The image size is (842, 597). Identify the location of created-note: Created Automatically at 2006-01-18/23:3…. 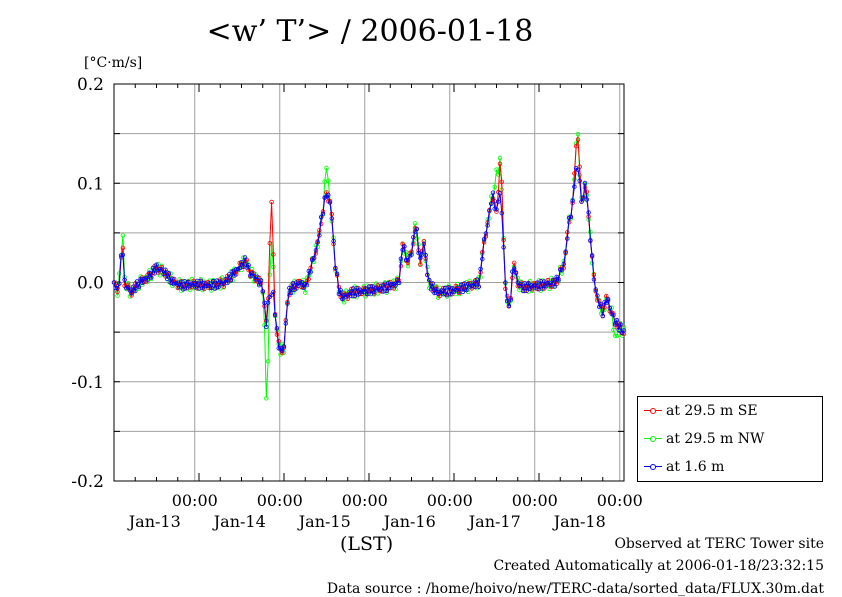
(658, 566).